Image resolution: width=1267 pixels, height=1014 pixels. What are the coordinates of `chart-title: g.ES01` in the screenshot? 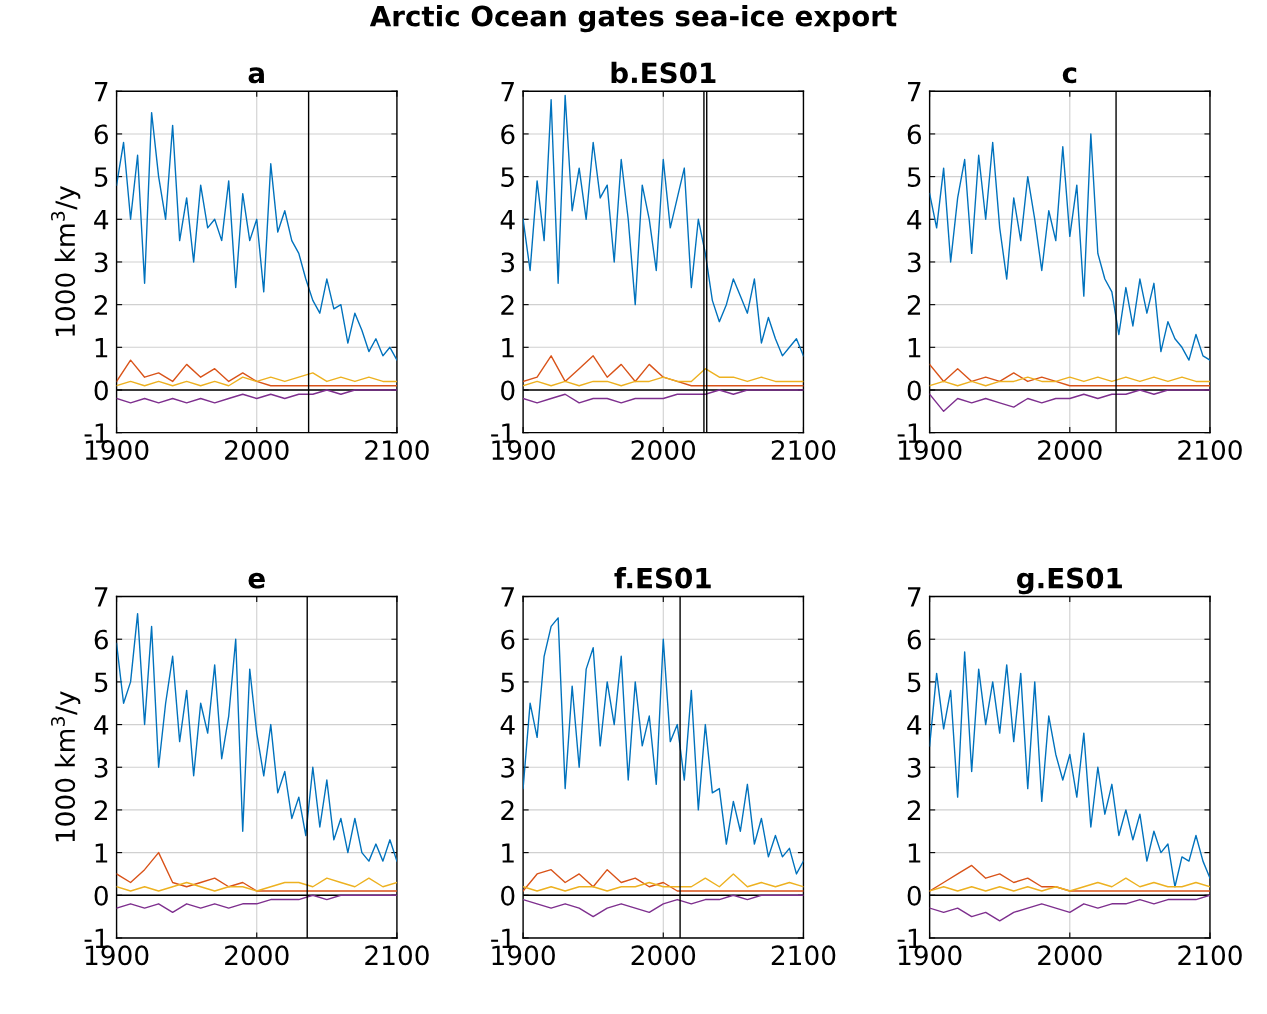 It's located at (1069, 581).